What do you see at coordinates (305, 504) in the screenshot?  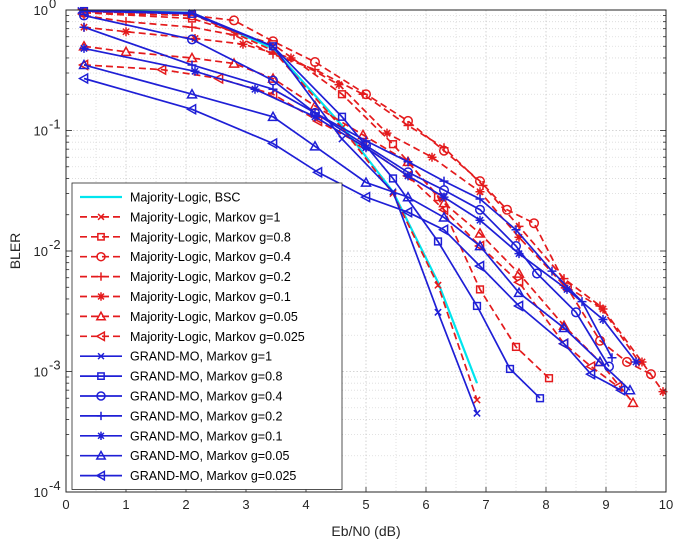 I see `x-tick-label: 4` at bounding box center [305, 504].